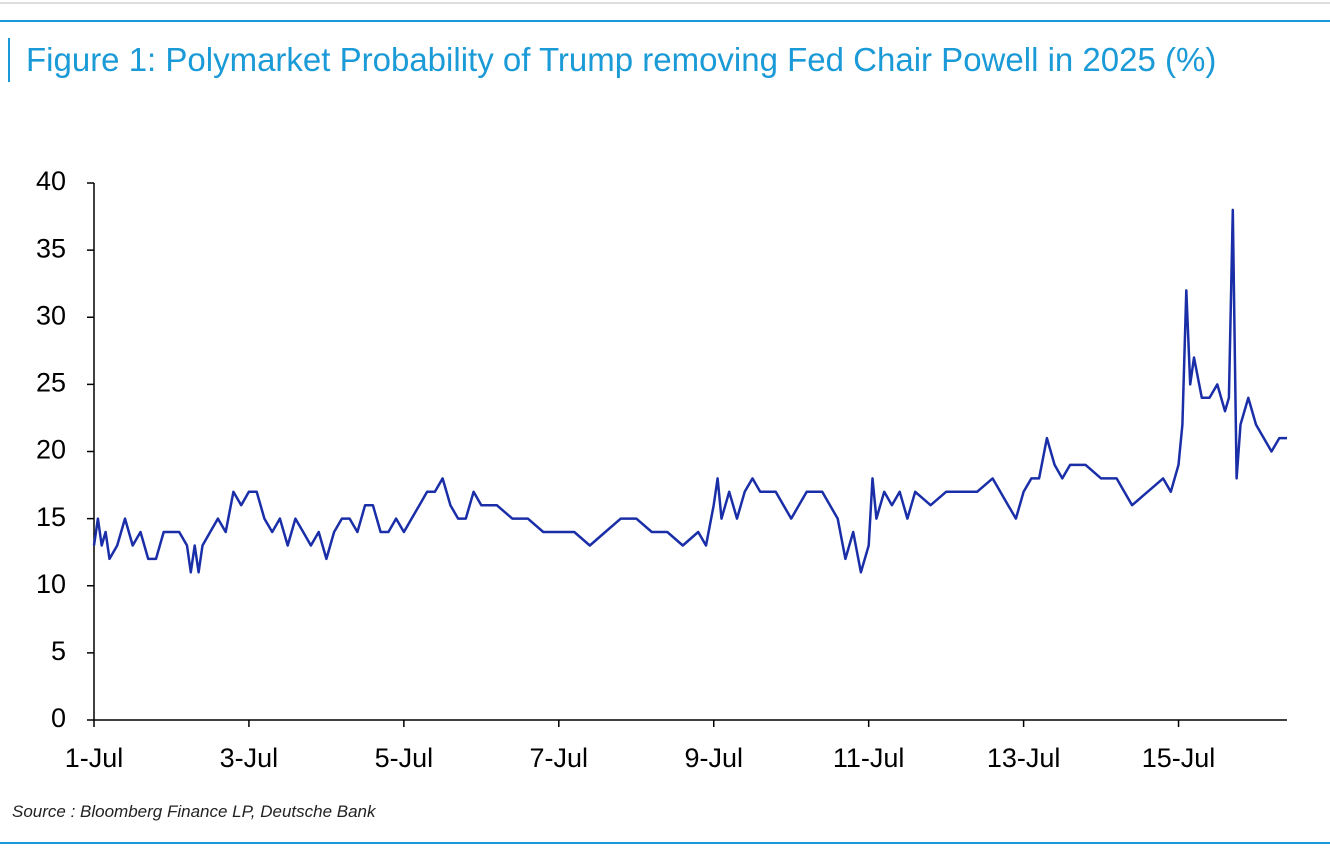 This screenshot has height=849, width=1330. What do you see at coordinates (58, 718) in the screenshot?
I see `y-tick-label: 0` at bounding box center [58, 718].